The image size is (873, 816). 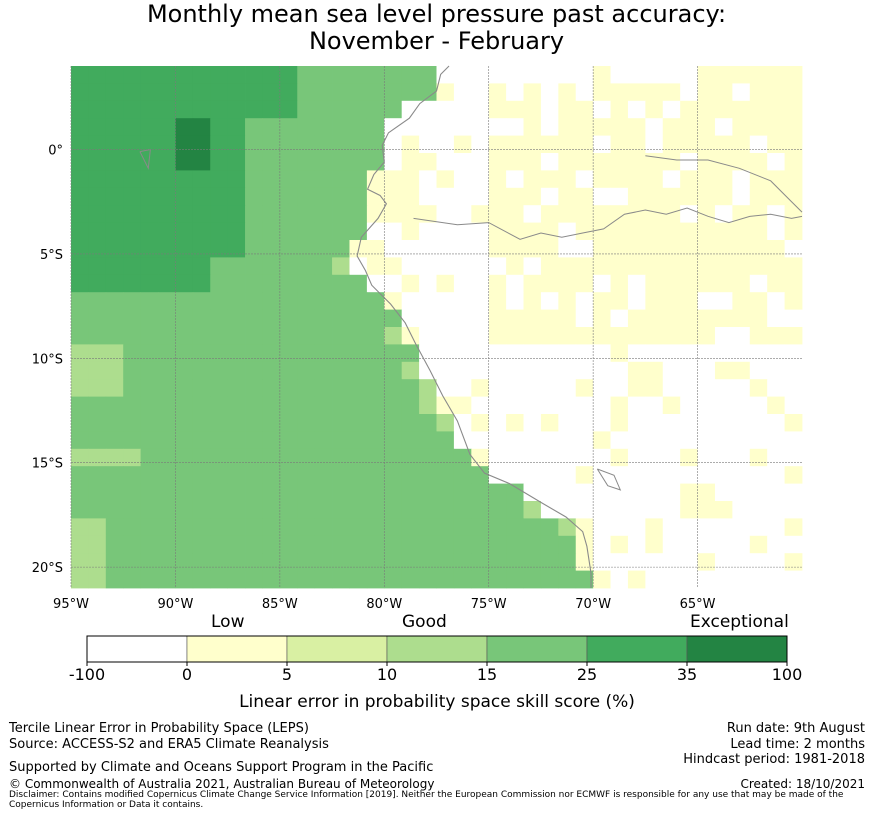 What do you see at coordinates (687, 674) in the screenshot?
I see `colorbar-tick-label: 35` at bounding box center [687, 674].